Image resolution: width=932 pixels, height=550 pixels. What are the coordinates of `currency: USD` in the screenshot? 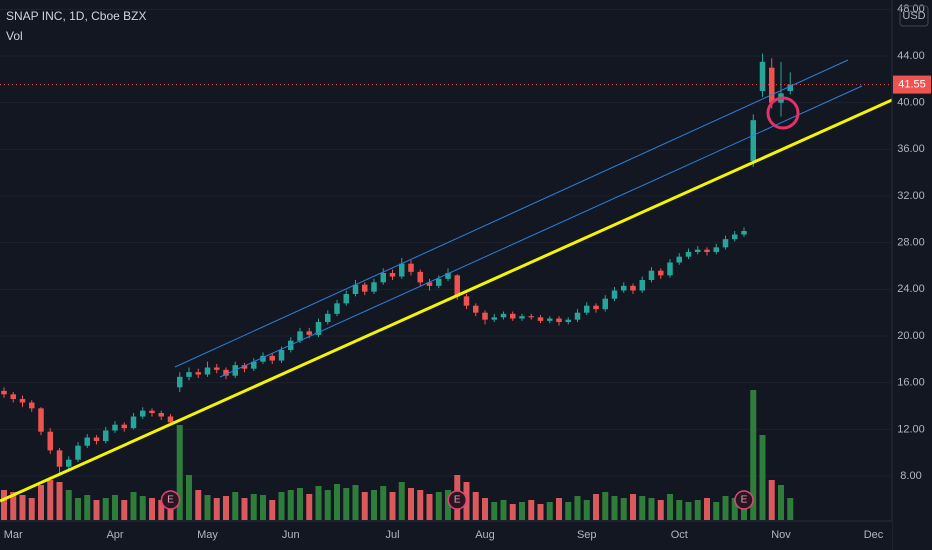 It's located at (913, 16).